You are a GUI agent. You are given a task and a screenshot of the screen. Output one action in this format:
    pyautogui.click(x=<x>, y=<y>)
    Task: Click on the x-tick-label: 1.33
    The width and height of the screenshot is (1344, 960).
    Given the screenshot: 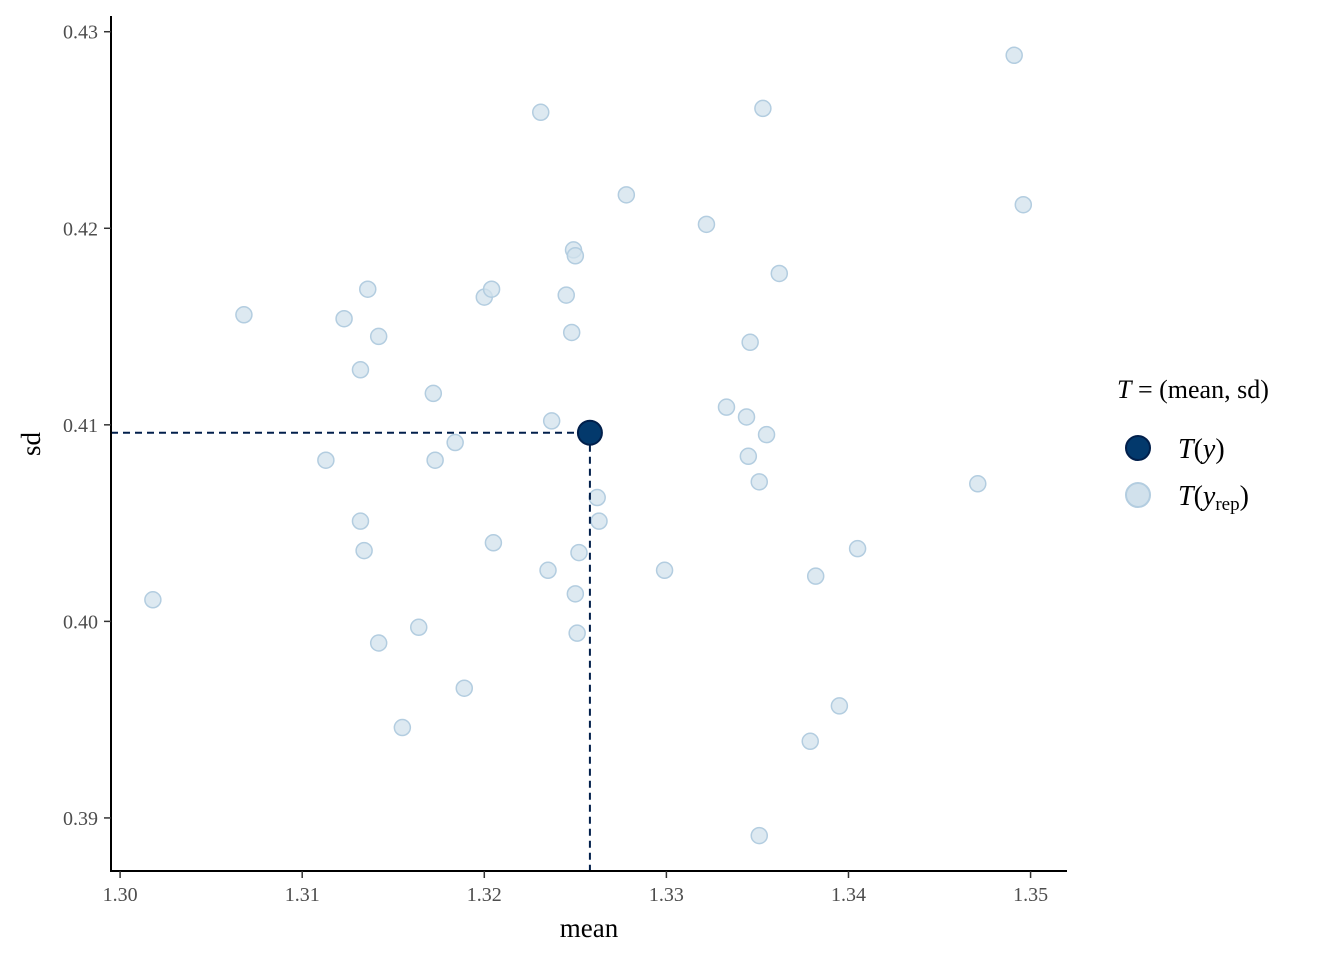 What is the action you would take?
    pyautogui.click(x=666, y=895)
    